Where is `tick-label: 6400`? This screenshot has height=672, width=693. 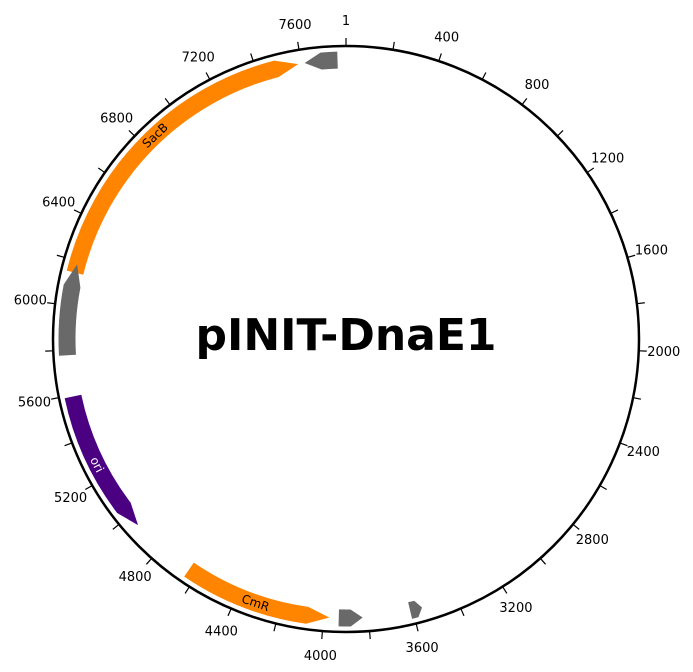
tick-label: 6400 is located at coordinates (58, 203).